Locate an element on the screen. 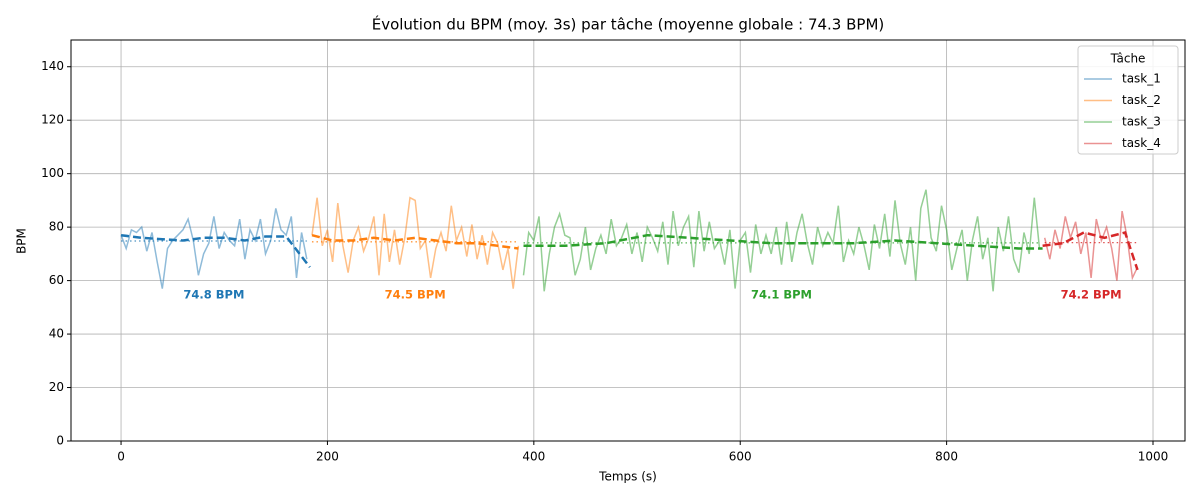  mean-annotation: 74.1 BPM is located at coordinates (781, 295).